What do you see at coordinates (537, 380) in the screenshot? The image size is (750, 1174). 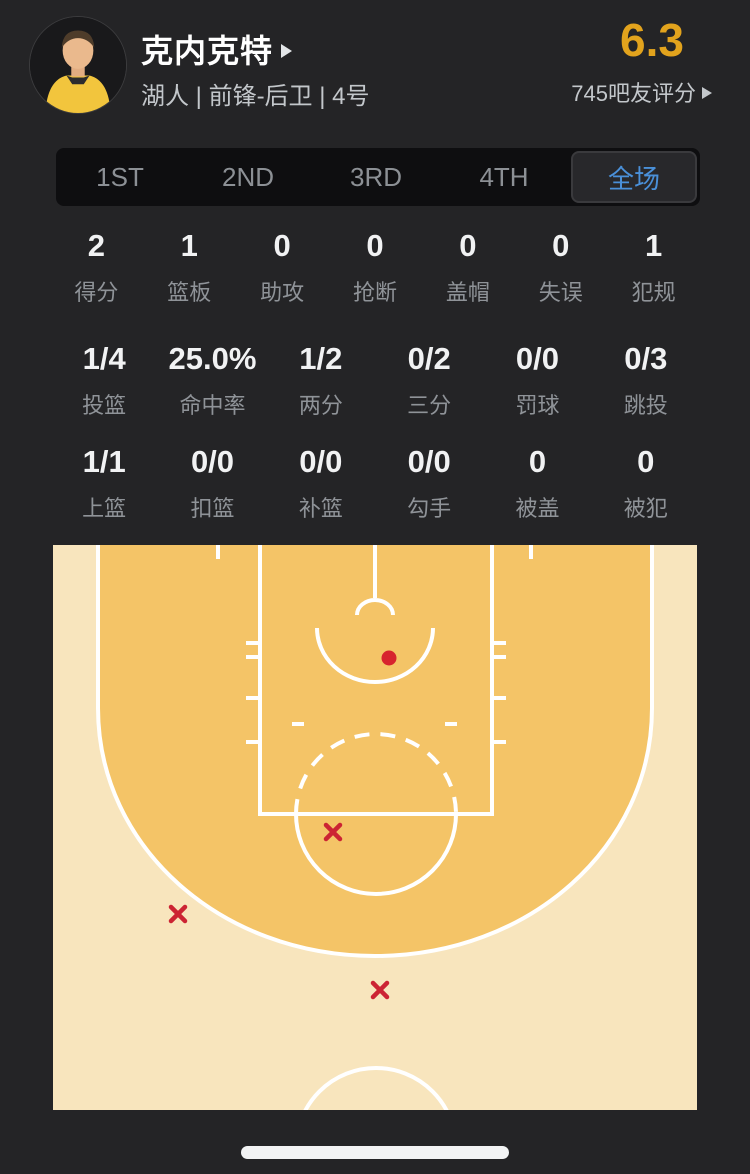 I see `stat-cell: 0/0 罚球` at bounding box center [537, 380].